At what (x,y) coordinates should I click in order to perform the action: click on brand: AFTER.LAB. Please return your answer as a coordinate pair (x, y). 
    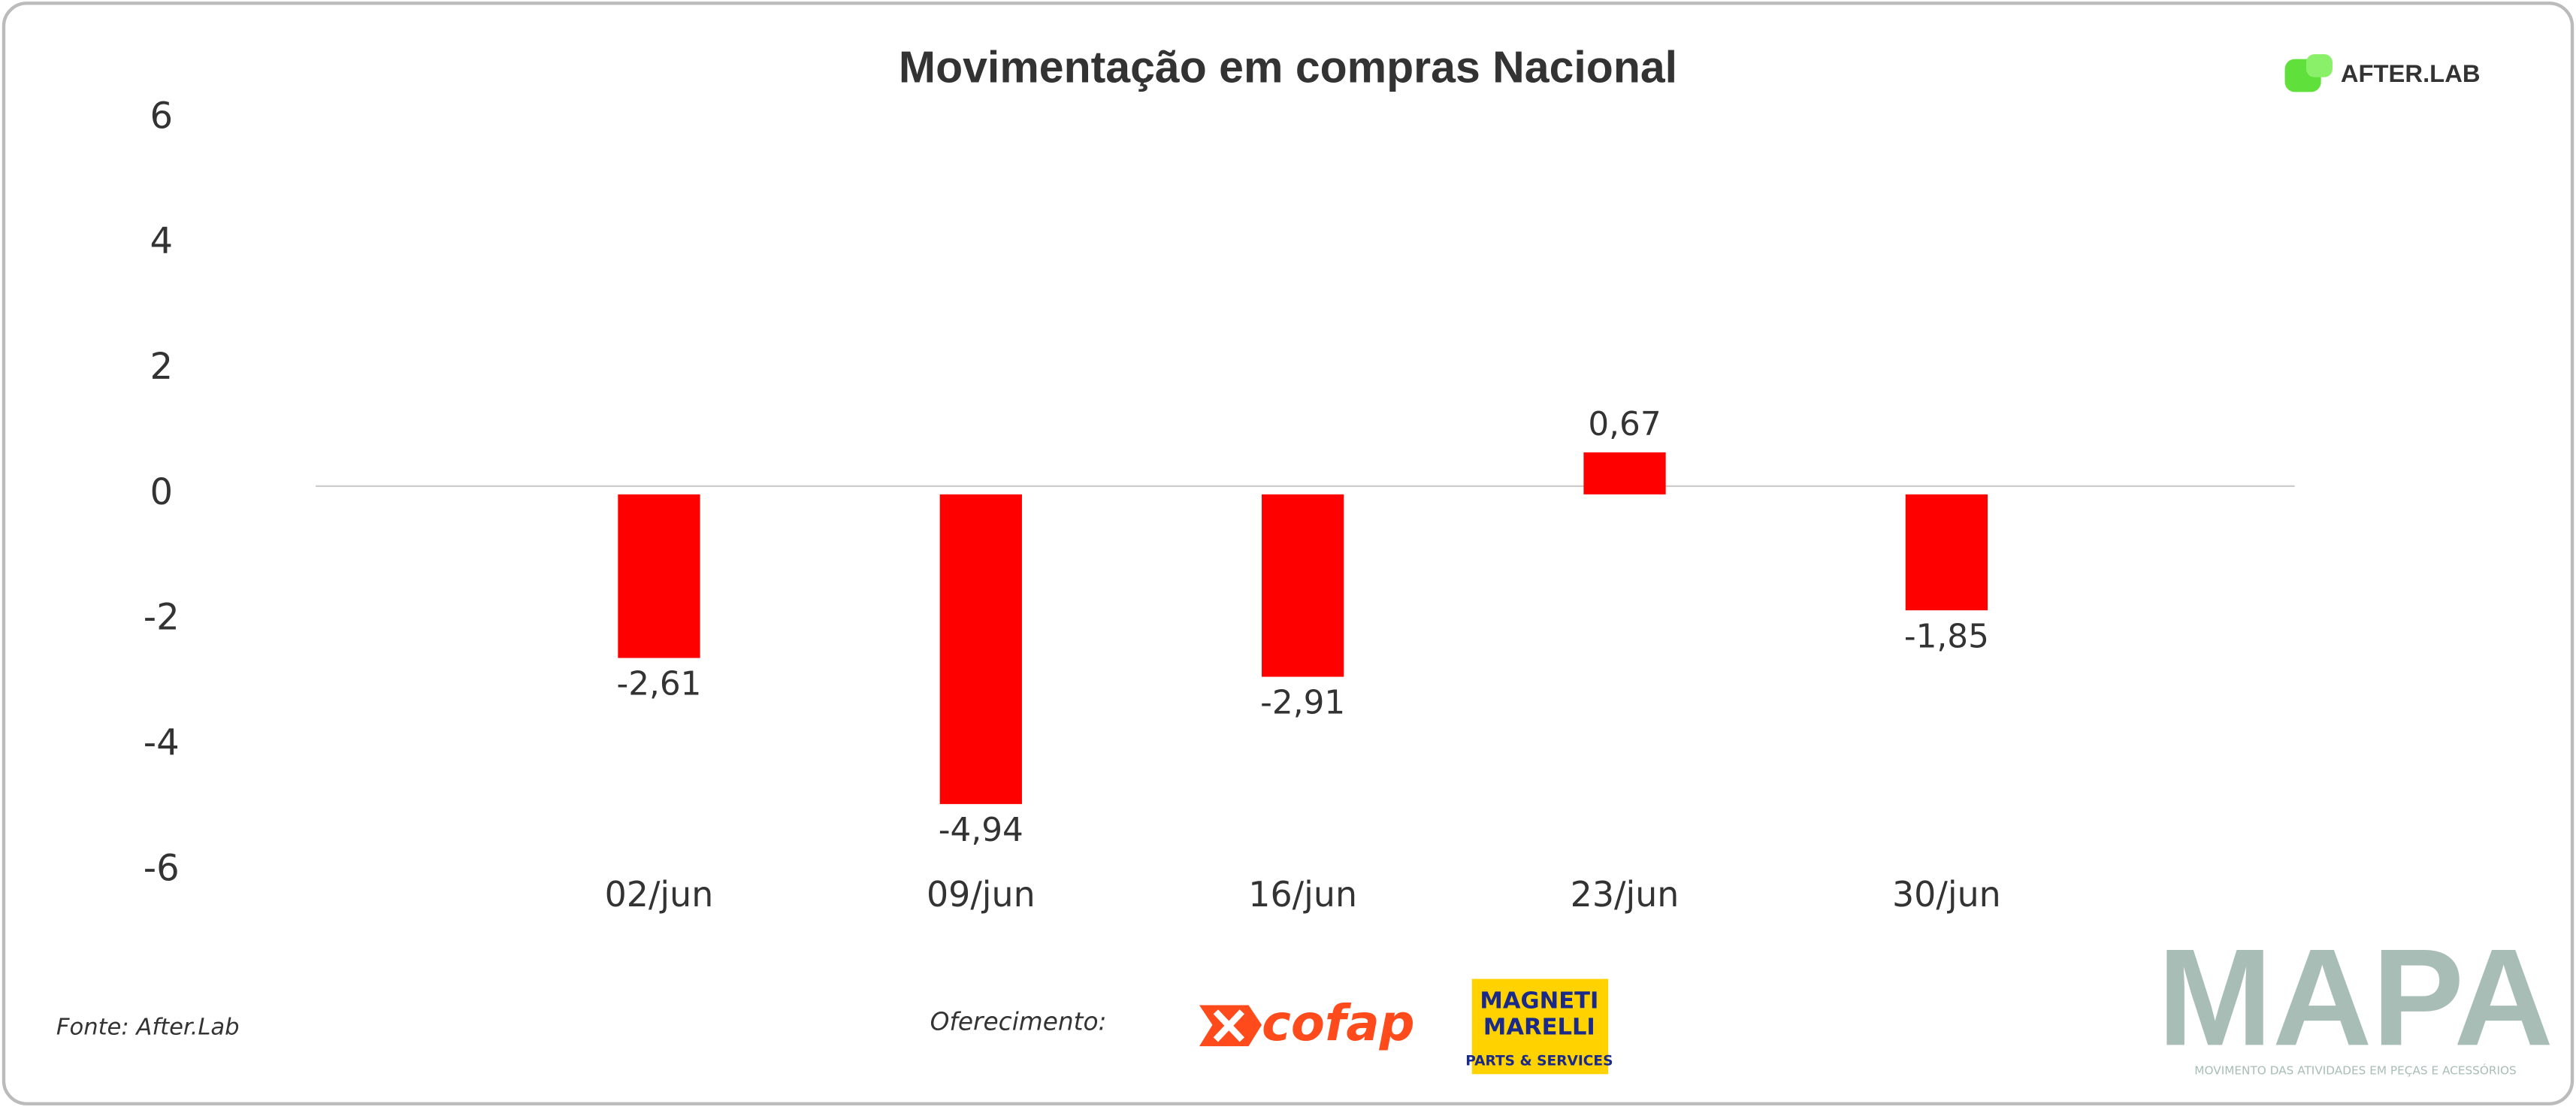
    Looking at the image, I should click on (2411, 73).